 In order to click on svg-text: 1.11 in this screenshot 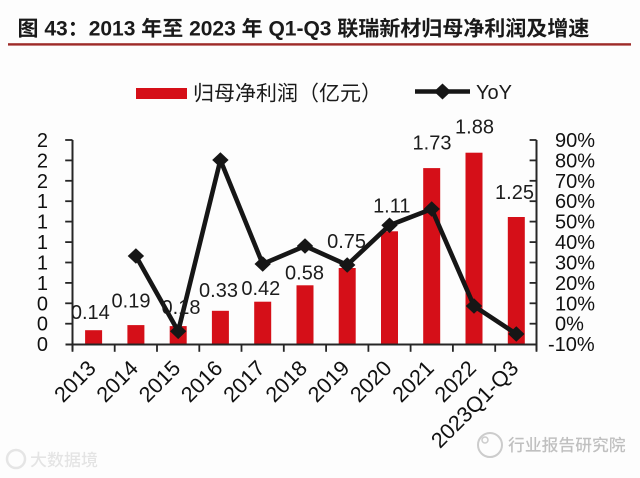, I will do `click(391, 207)`.